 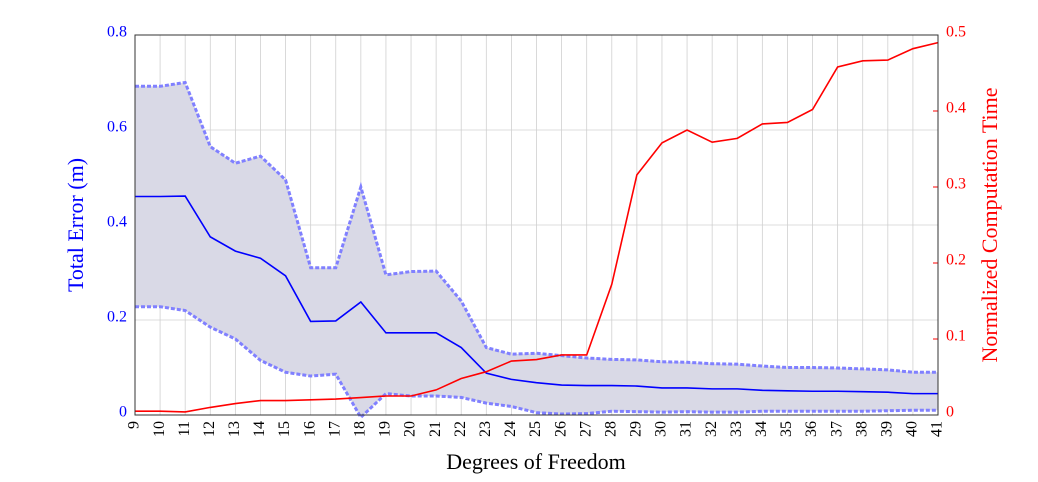 I want to click on y-tick-label: 0.4, so click(x=117, y=222).